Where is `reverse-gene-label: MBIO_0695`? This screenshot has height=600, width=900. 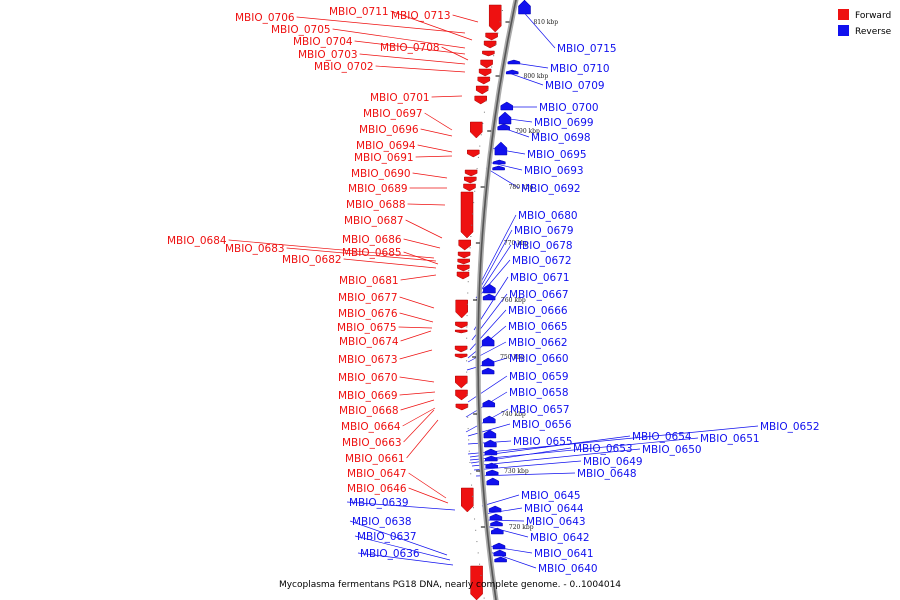
reverse-gene-label: MBIO_0695 is located at coordinates (557, 155).